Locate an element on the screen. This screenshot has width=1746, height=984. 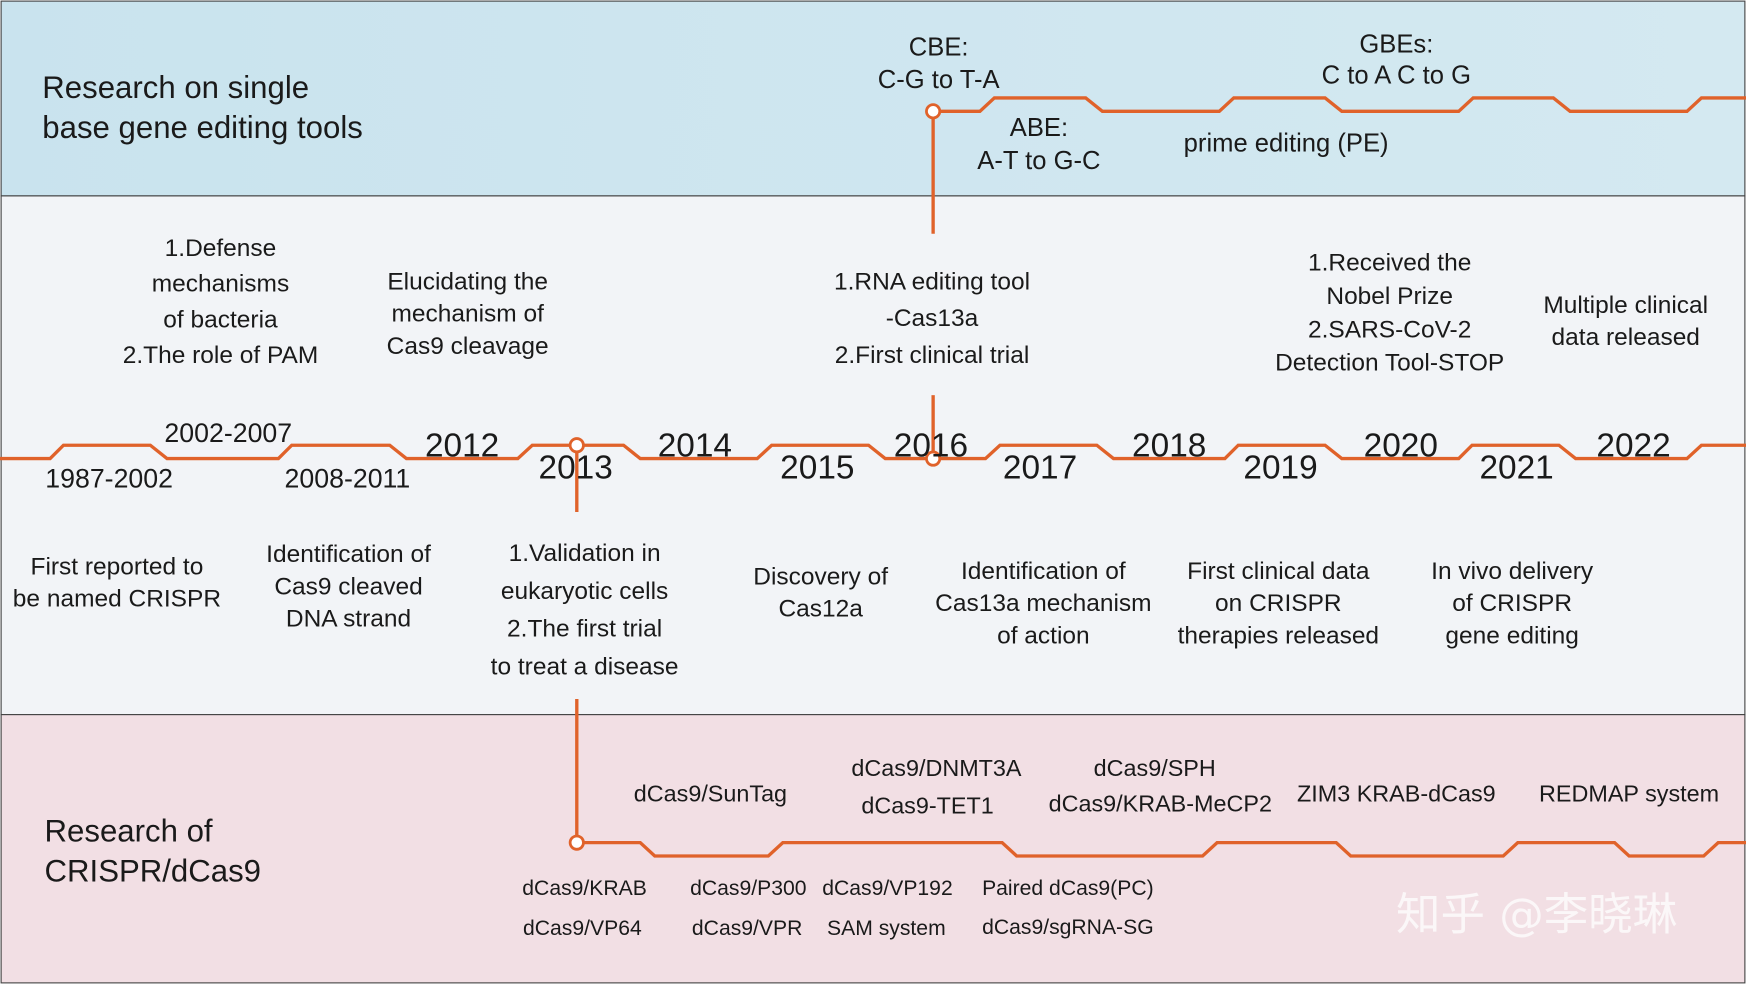
tool-below: dCas9/VP192 is located at coordinates (887, 888).